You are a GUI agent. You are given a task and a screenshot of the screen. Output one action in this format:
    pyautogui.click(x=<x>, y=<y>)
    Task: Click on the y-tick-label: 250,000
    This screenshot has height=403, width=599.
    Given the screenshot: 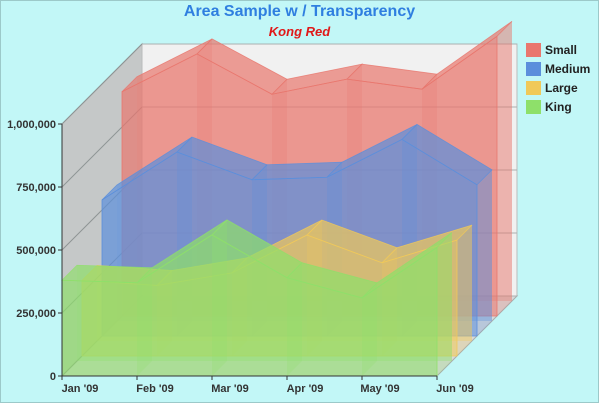 What is the action you would take?
    pyautogui.click(x=36, y=314)
    